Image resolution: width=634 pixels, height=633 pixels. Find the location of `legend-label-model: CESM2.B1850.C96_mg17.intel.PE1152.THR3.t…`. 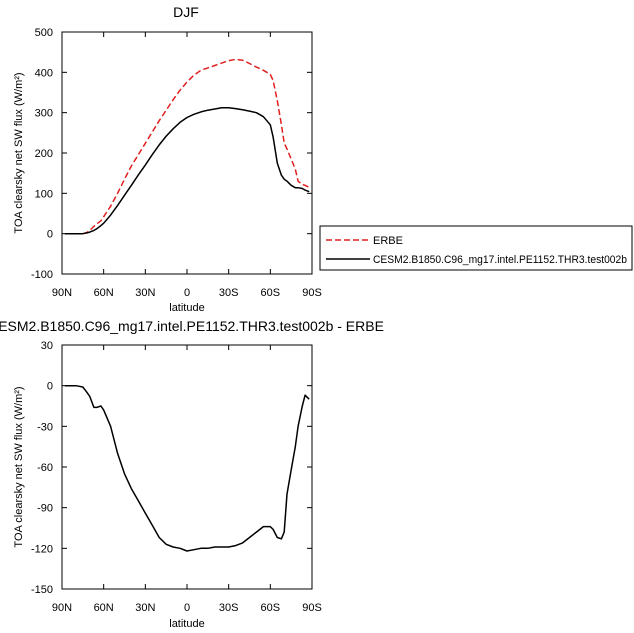

legend-label-model: CESM2.B1850.C96_mg17.intel.PE1152.THR3.t… is located at coordinates (500, 260).